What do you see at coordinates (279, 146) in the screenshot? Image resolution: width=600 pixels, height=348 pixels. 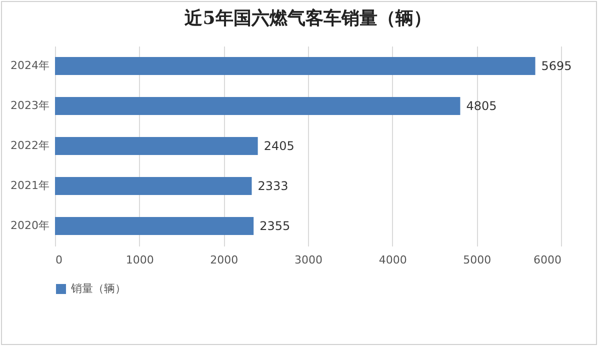 I see `data-label: 2405` at bounding box center [279, 146].